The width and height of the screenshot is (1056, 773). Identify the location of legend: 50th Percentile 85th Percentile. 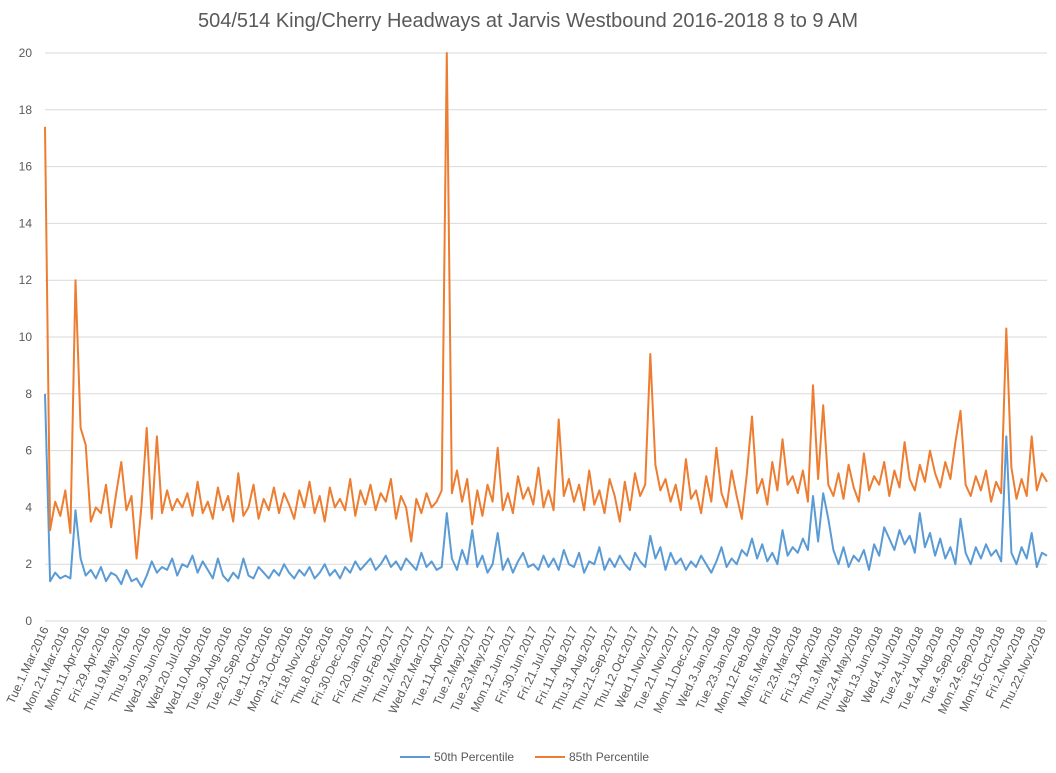
(524, 757).